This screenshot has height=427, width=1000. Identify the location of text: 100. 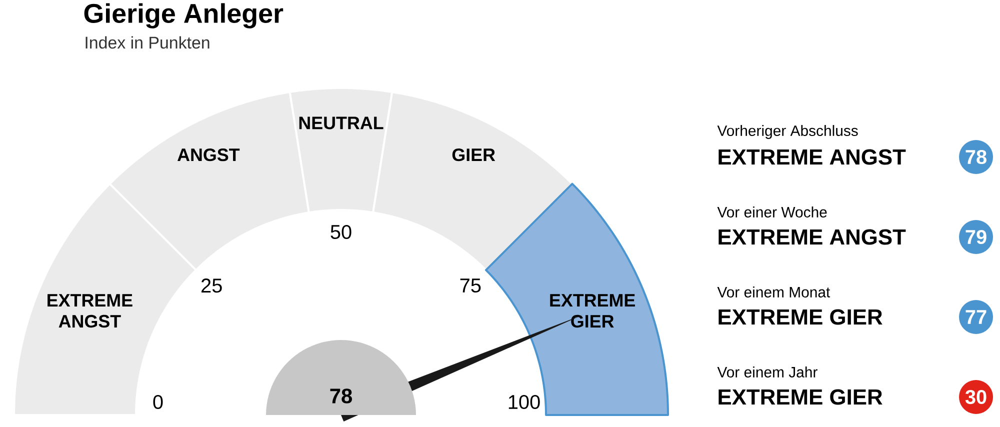
(524, 402).